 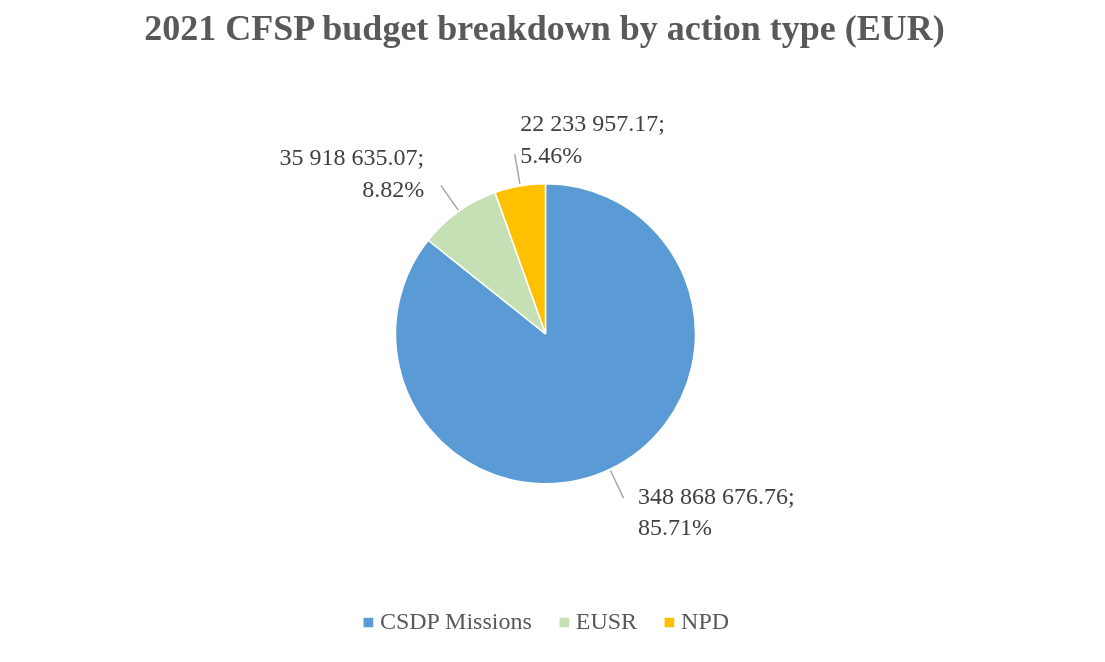 What do you see at coordinates (544, 27) in the screenshot?
I see `chart-title: 2021 CFSP budget breakdown by action type (EUR)` at bounding box center [544, 27].